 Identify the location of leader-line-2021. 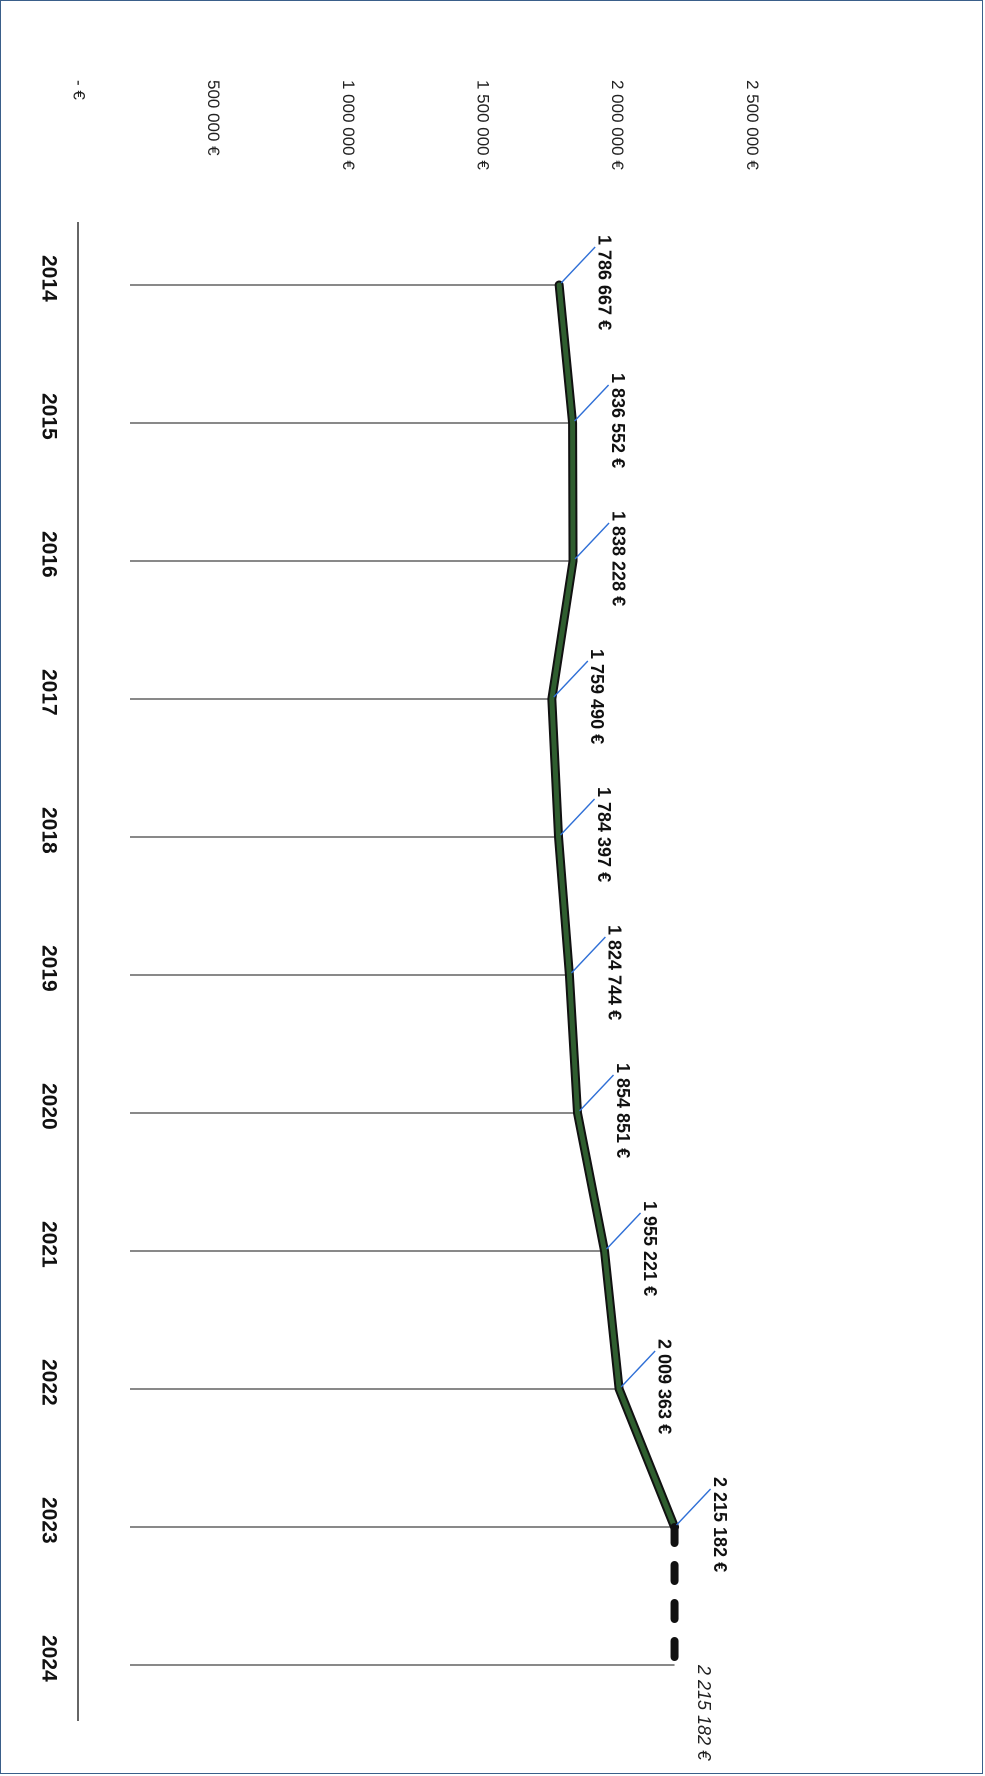
(624, 1231).